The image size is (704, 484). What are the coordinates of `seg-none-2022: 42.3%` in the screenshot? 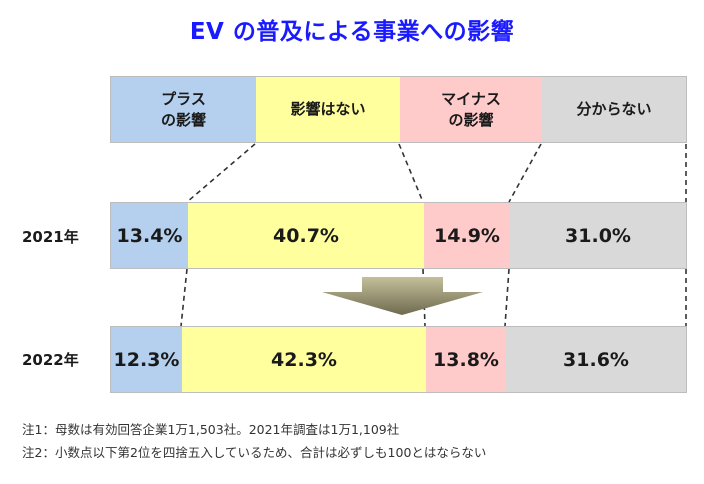 It's located at (304, 359).